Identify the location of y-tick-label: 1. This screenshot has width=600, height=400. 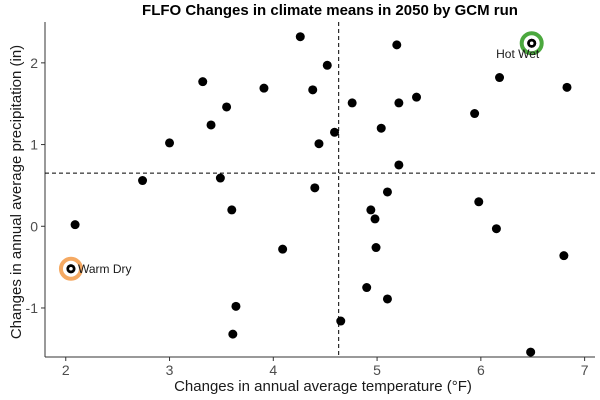
(34, 145).